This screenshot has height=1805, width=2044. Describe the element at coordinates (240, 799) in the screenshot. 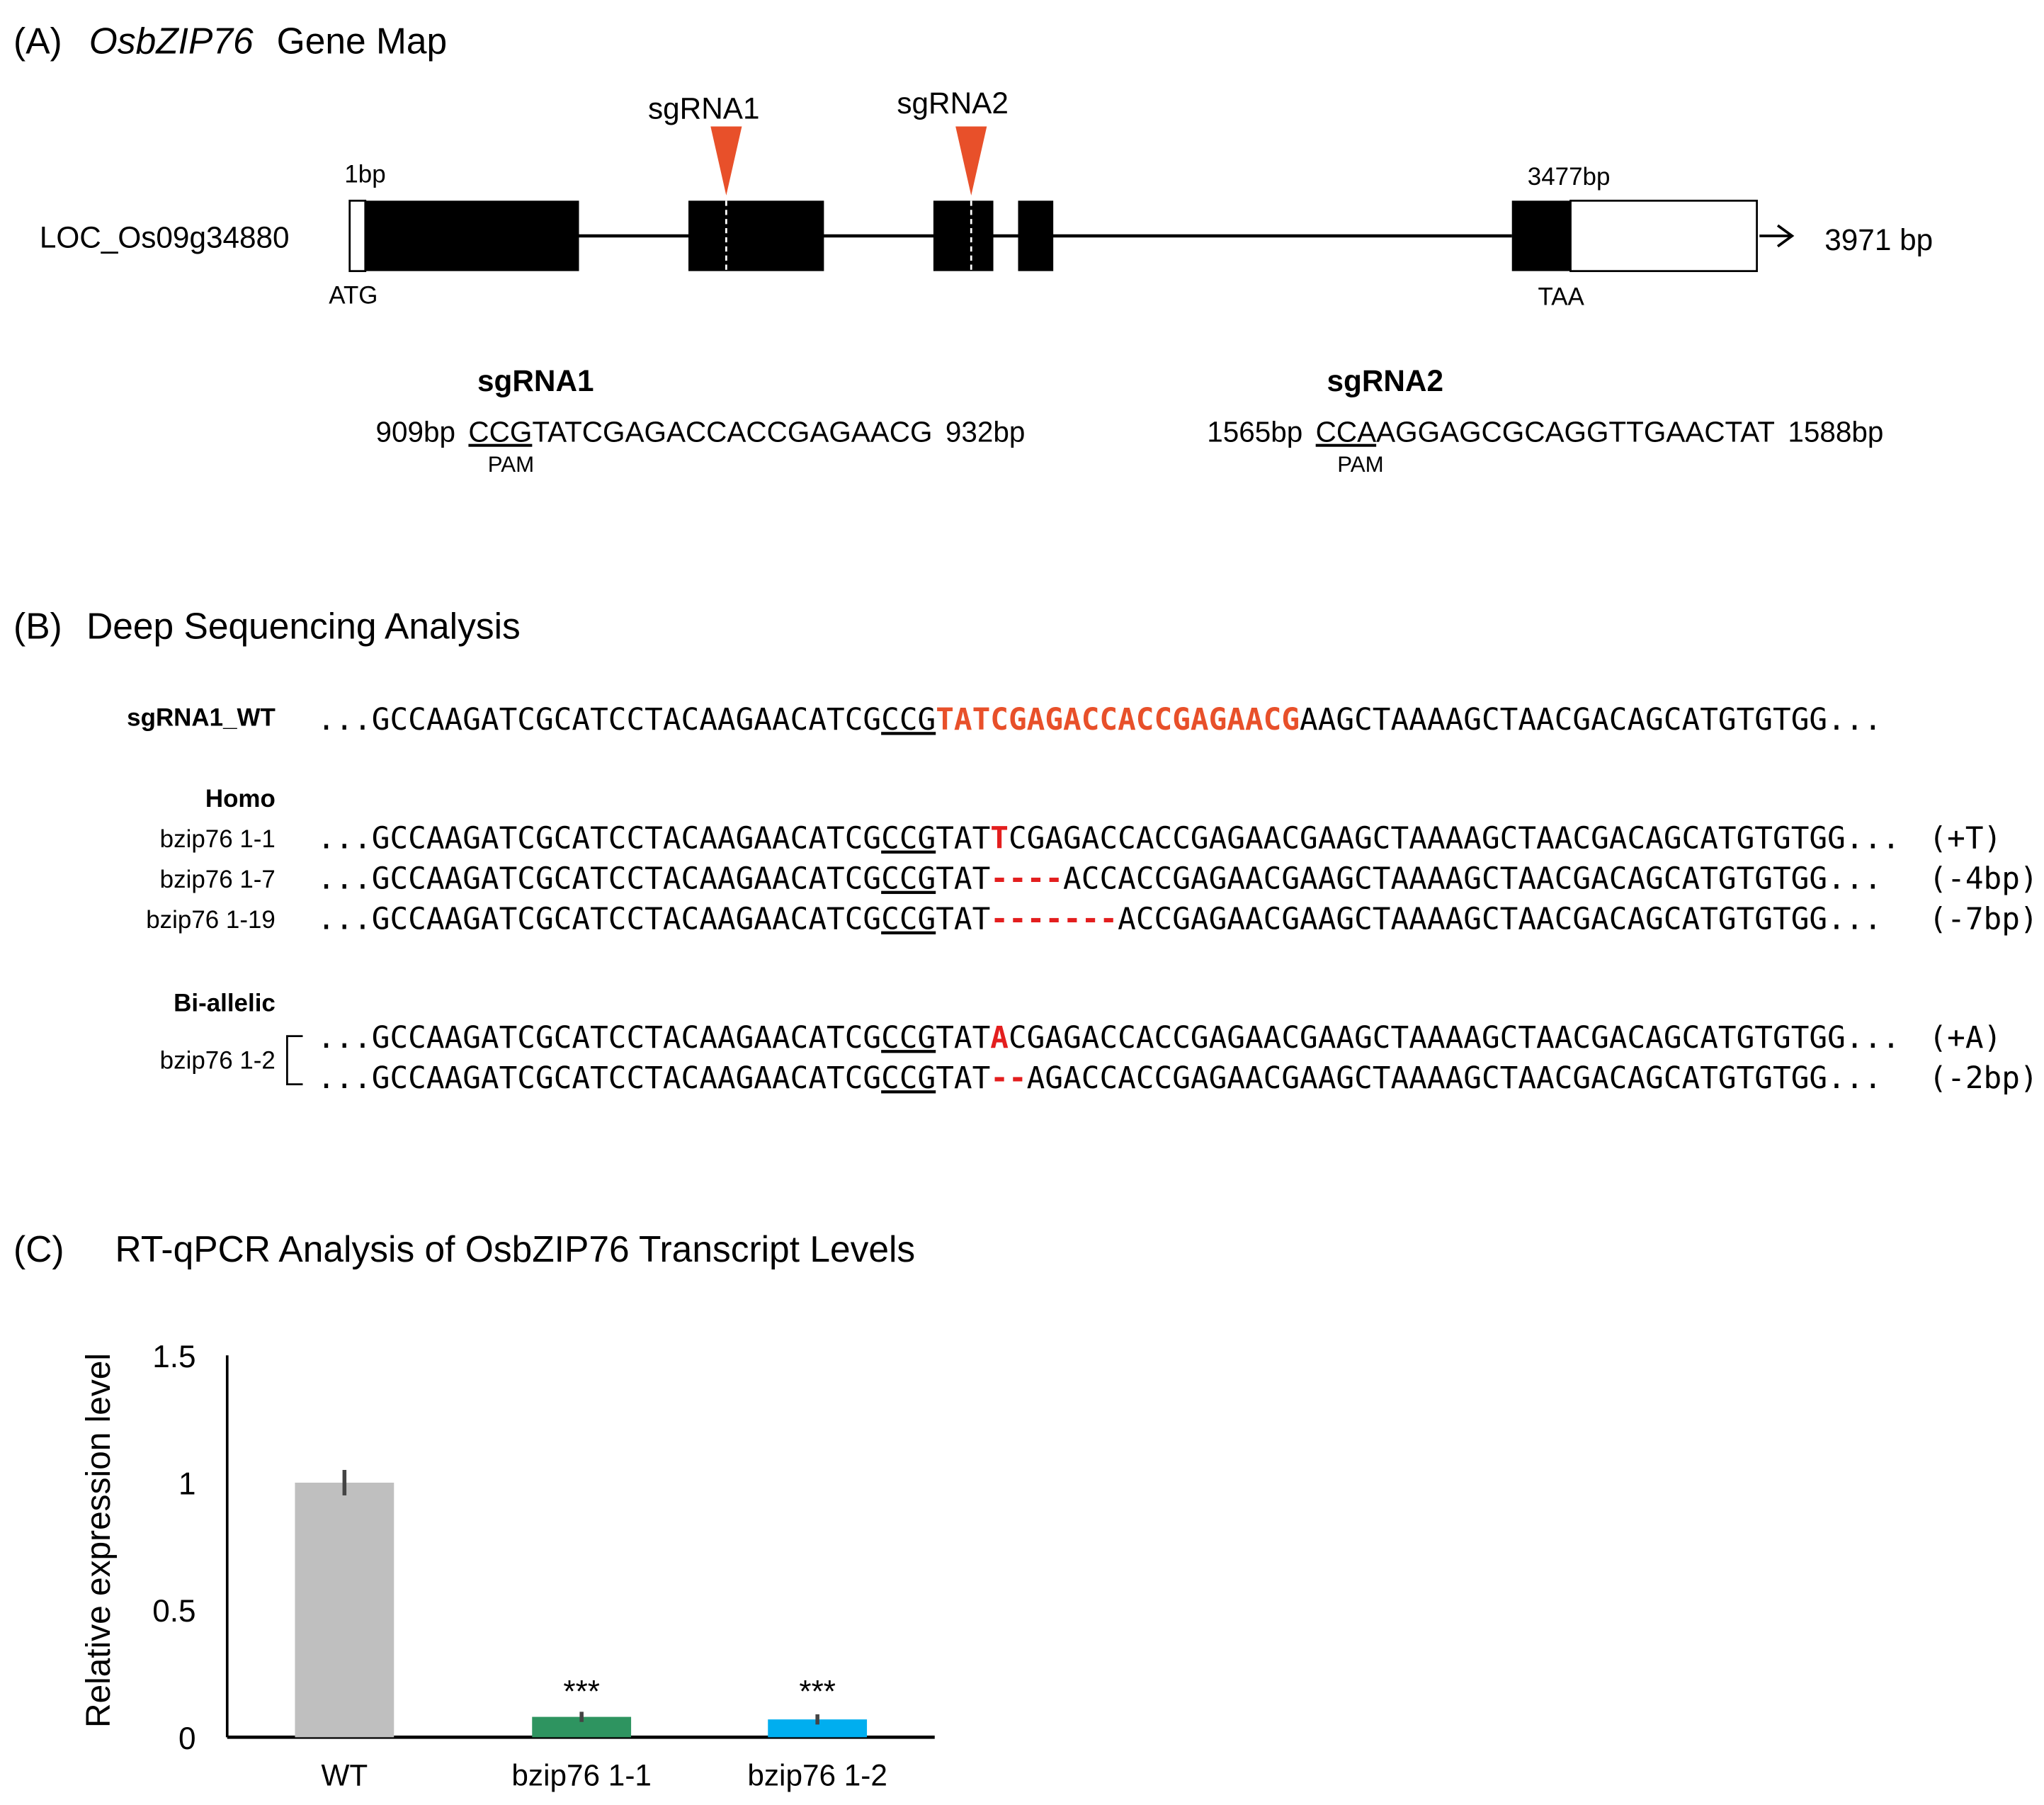

I see `homo-label: Homo` at that location.